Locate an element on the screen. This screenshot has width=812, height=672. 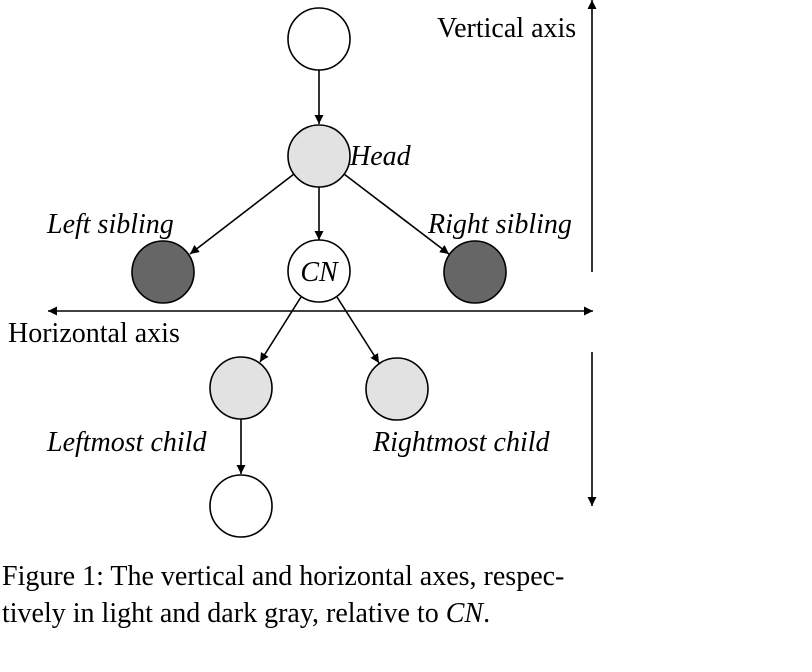
leftmost-child-label: Leftmost child is located at coordinates (126, 442).